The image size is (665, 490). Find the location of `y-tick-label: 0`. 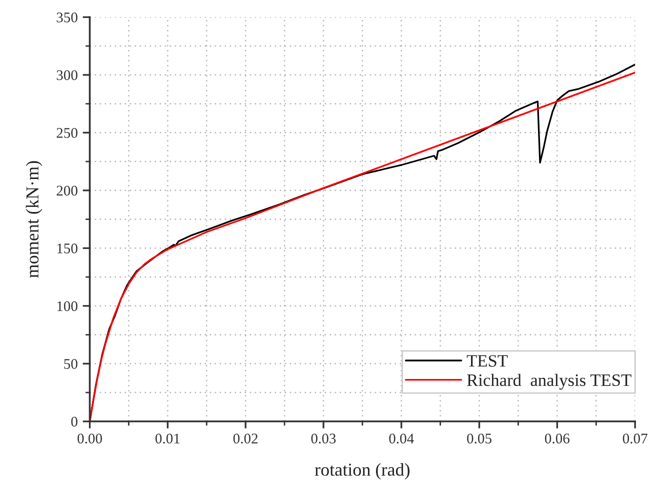

y-tick-label: 0 is located at coordinates (74, 421).